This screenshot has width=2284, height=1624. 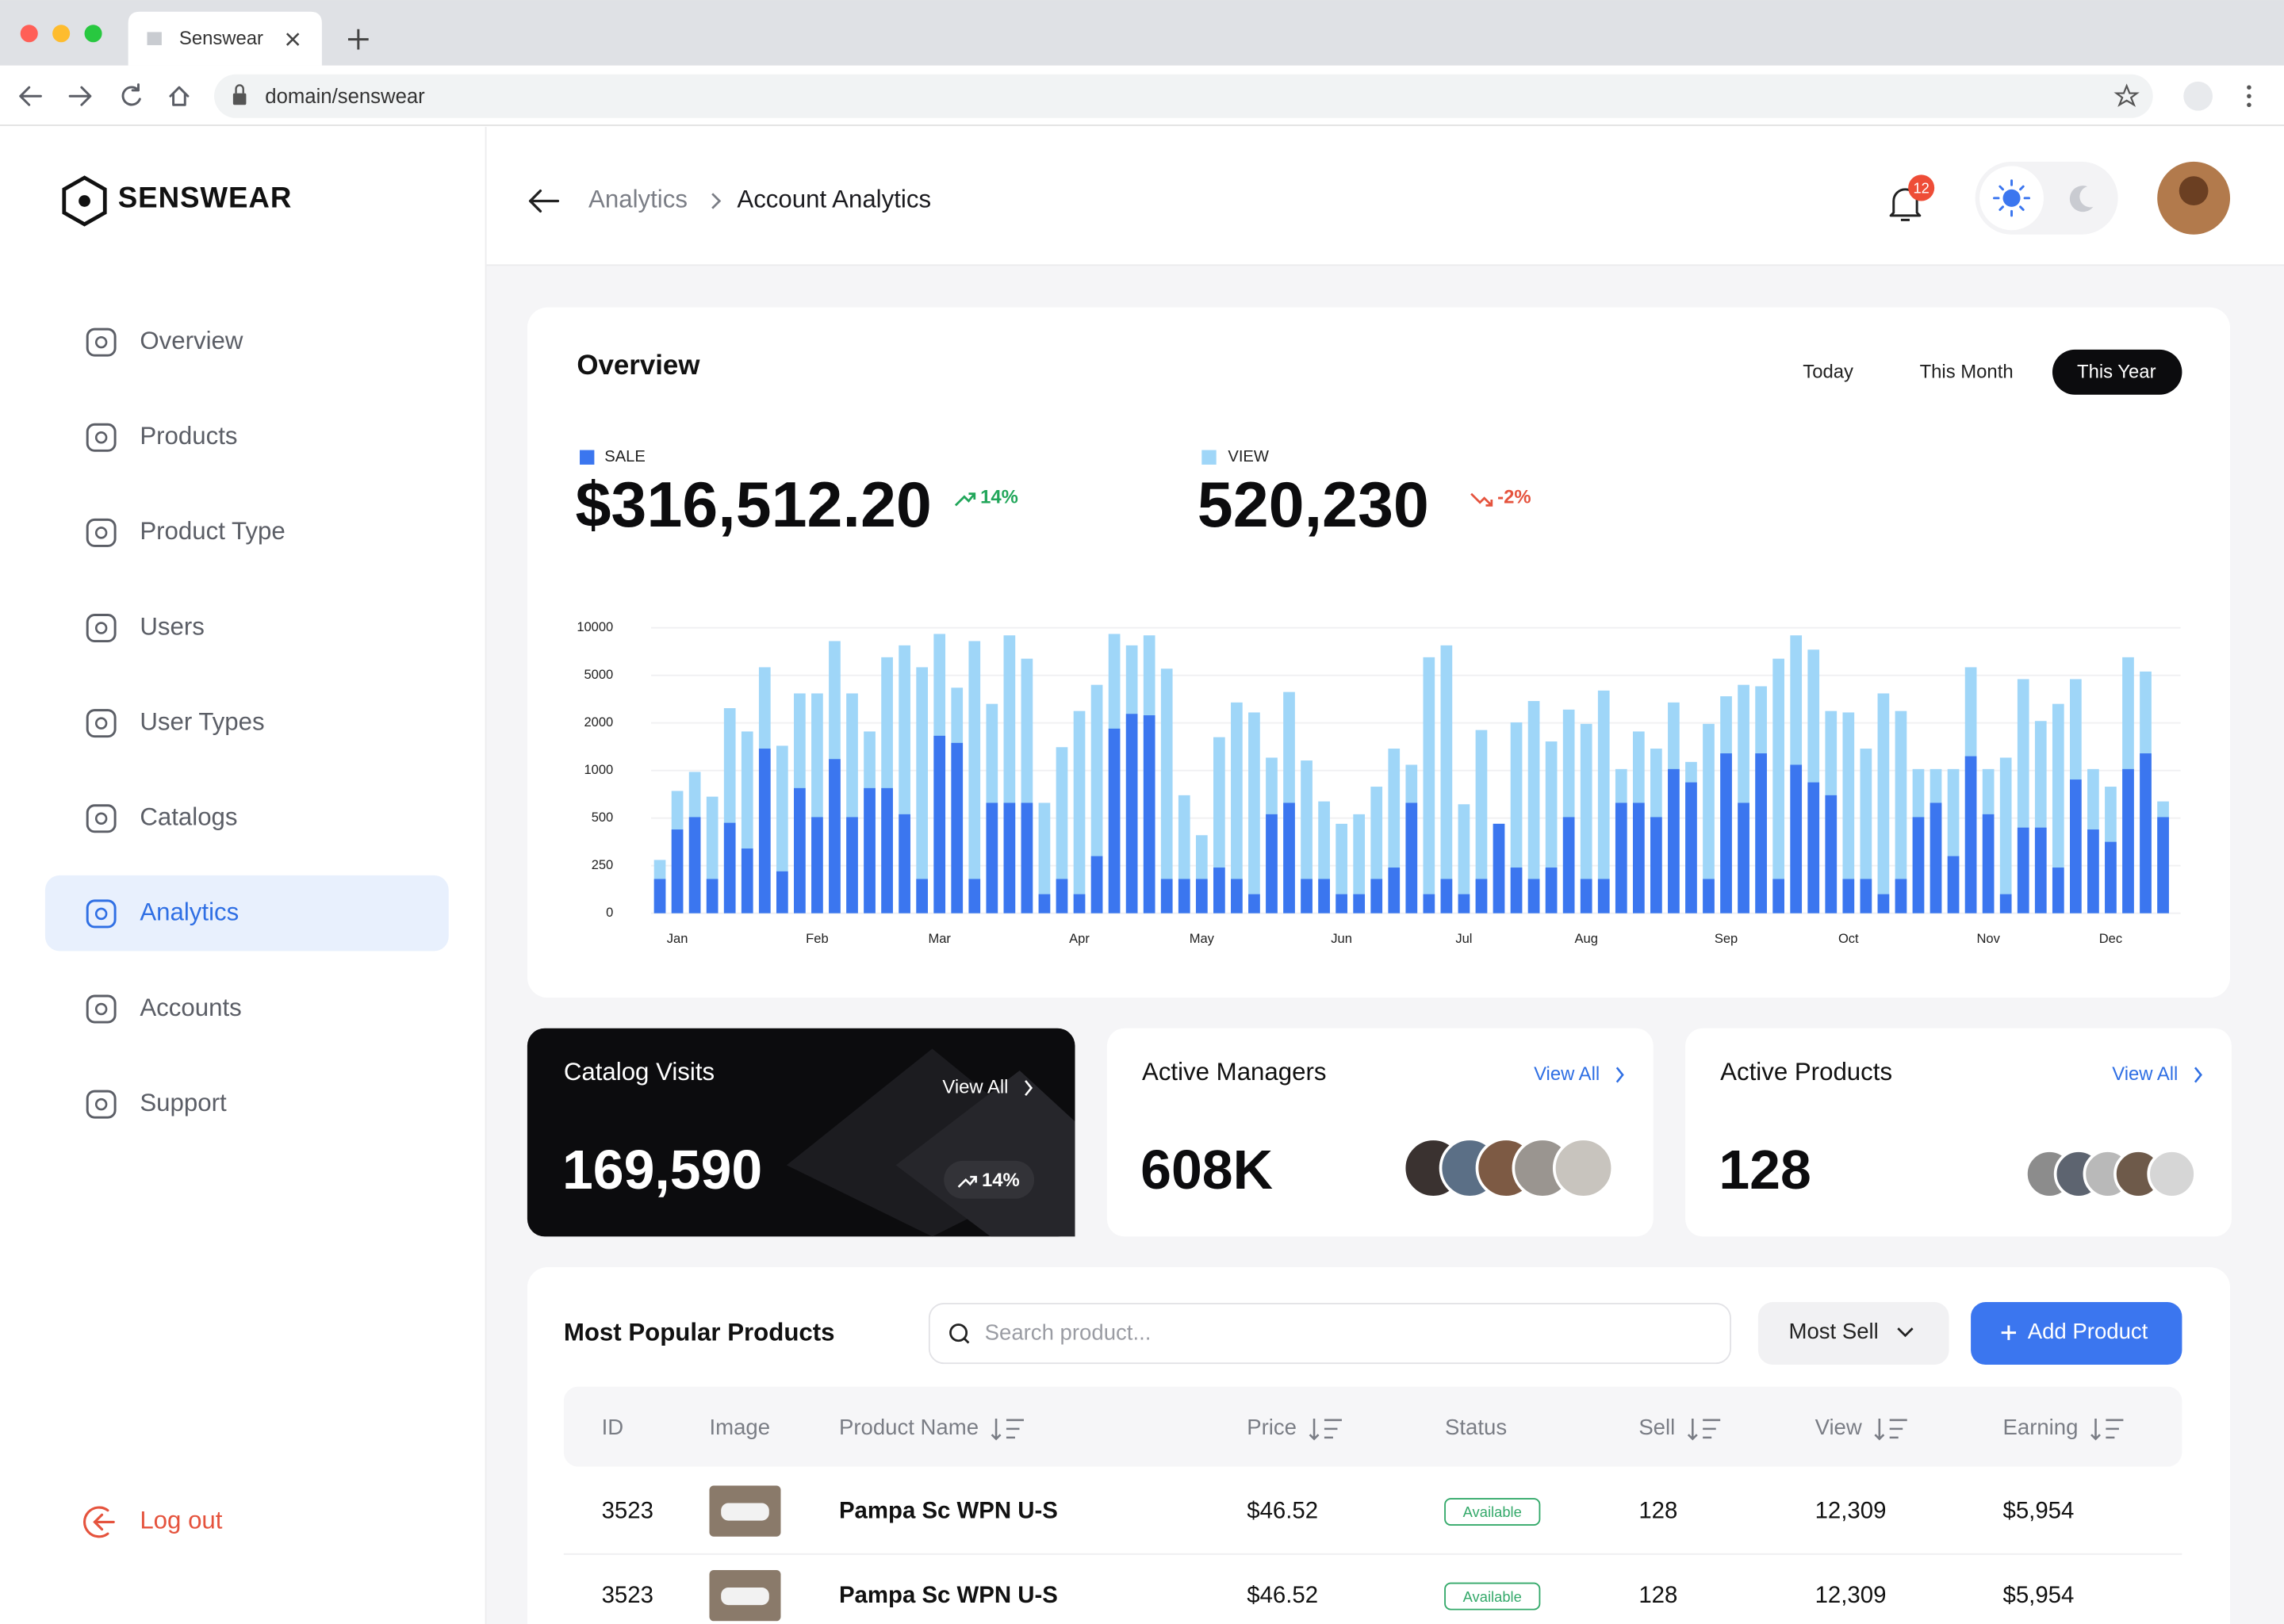 I want to click on plus-icon, so click(x=2009, y=1332).